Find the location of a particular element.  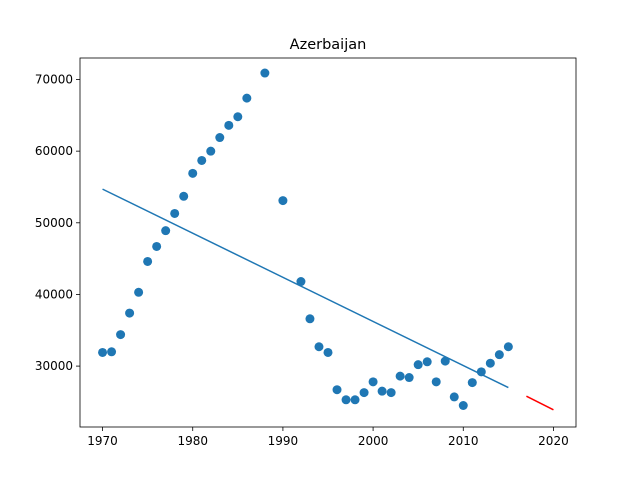

y-tick-label: 60000 is located at coordinates (54, 151).